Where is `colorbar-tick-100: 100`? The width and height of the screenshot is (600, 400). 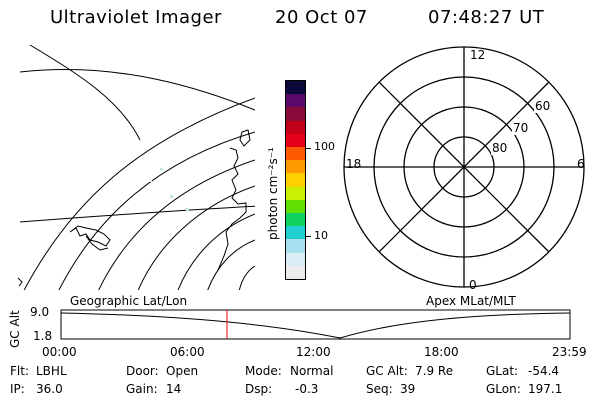
colorbar-tick-100: 100 is located at coordinates (324, 146).